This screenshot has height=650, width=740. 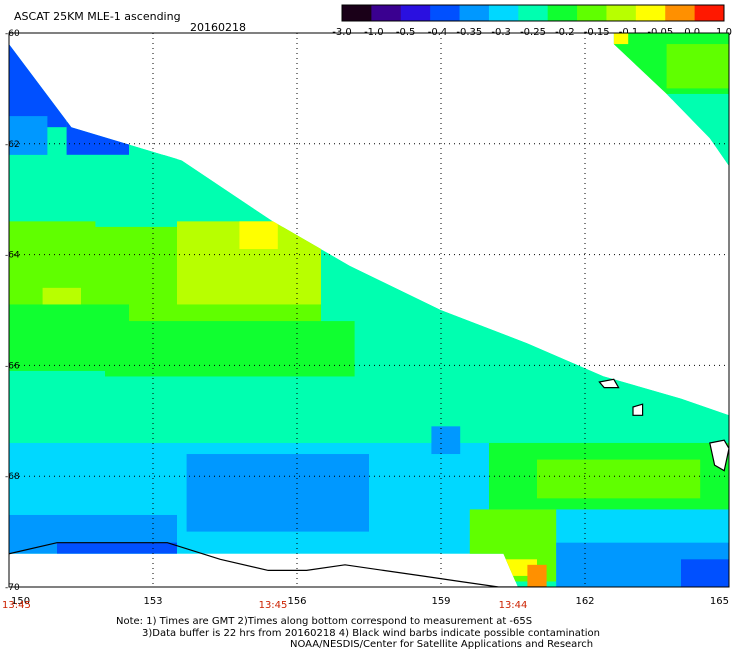 What do you see at coordinates (12, 588) in the screenshot?
I see `y-tick-label: -70` at bounding box center [12, 588].